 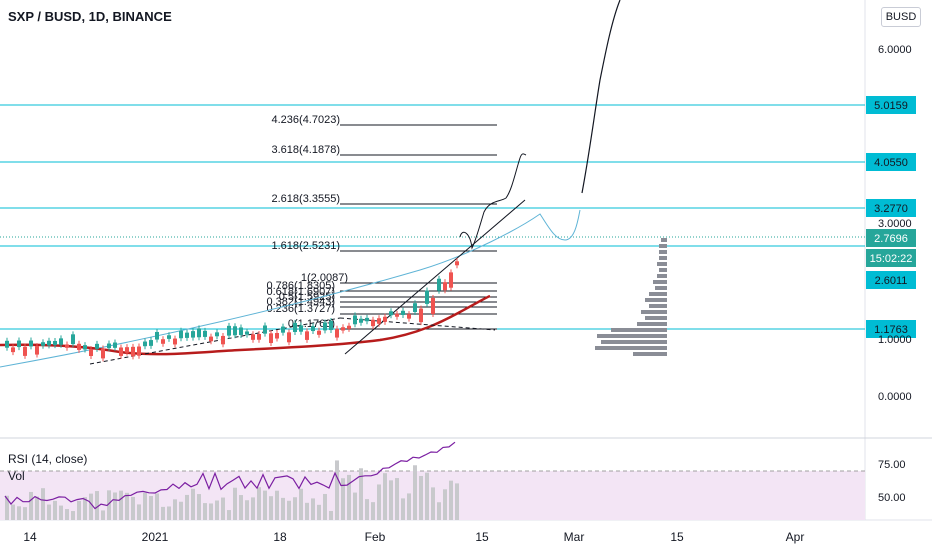 What do you see at coordinates (493, 201) in the screenshot?
I see `projection-drawing` at bounding box center [493, 201].